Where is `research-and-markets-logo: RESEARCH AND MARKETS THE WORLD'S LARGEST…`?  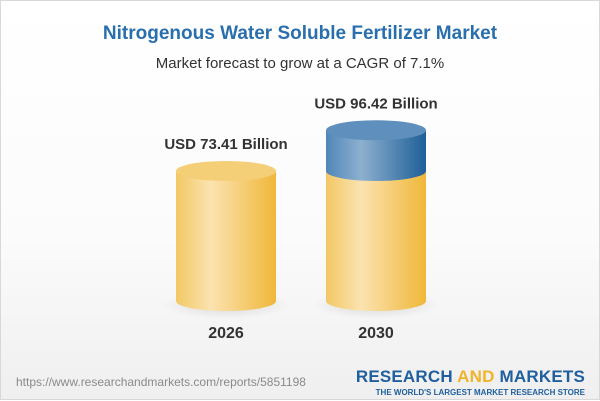 research-and-markets-logo: RESEARCH AND MARKETS THE WORLD'S LARGEST… is located at coordinates (470, 382).